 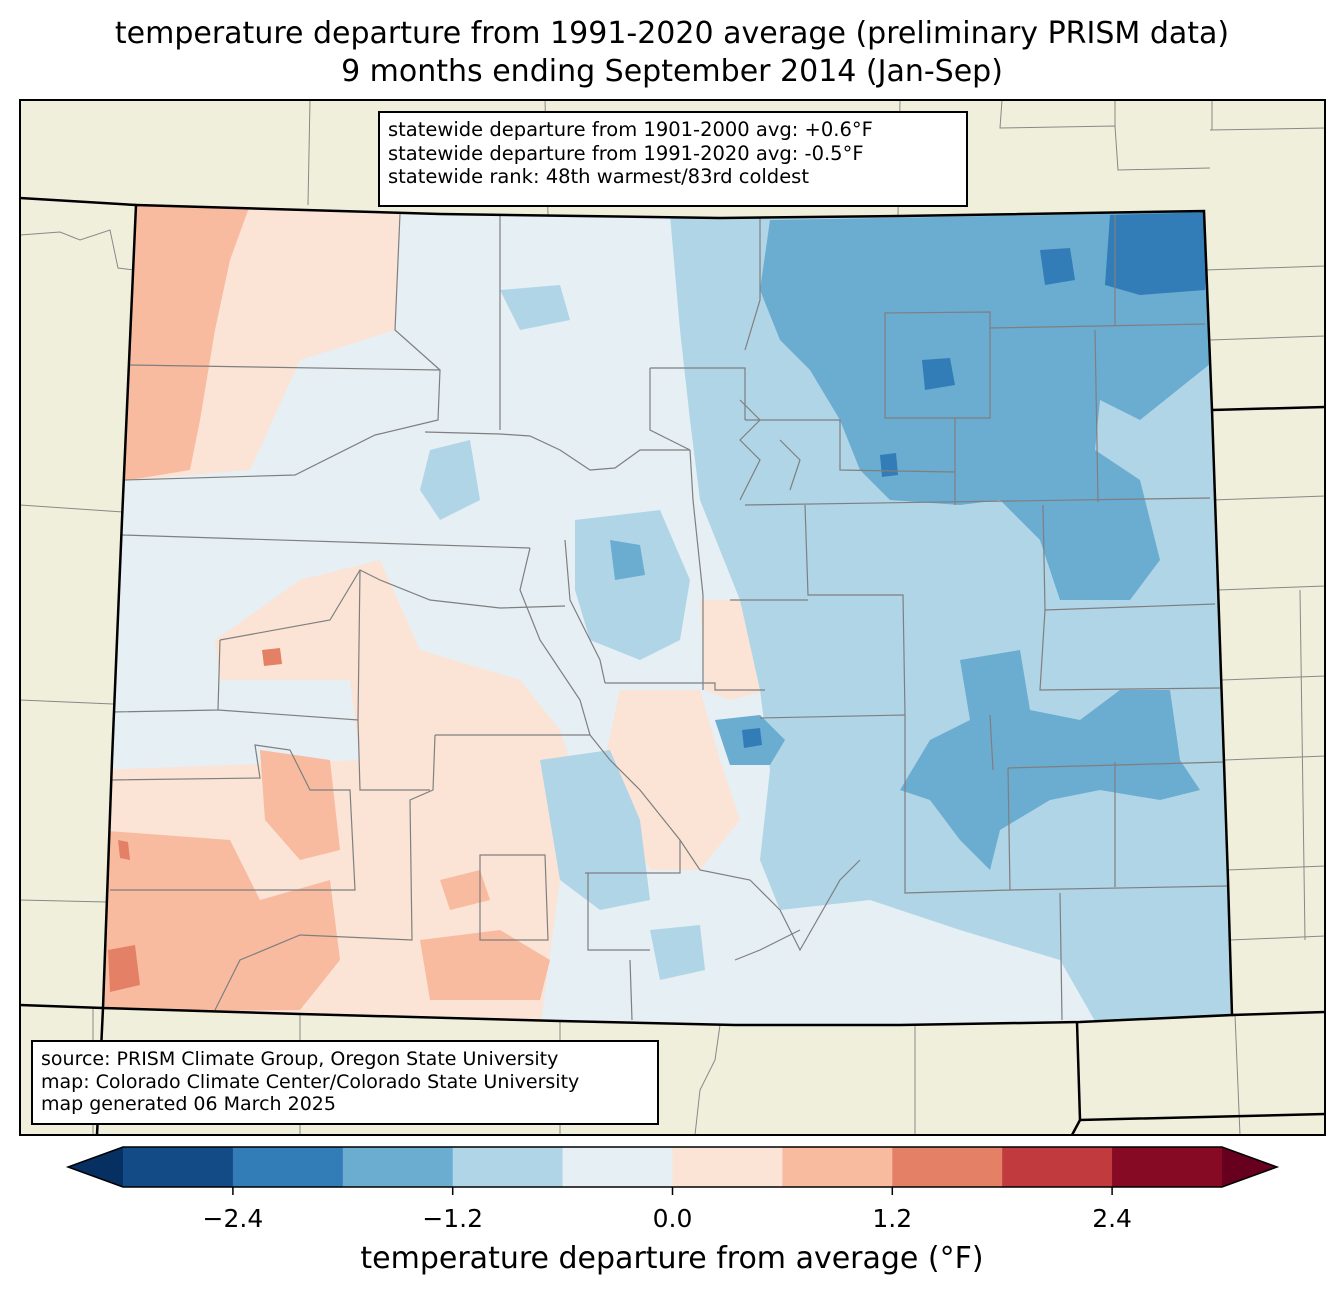 I want to click on kansas-oklahoma-border, so click(x=1278, y=1013).